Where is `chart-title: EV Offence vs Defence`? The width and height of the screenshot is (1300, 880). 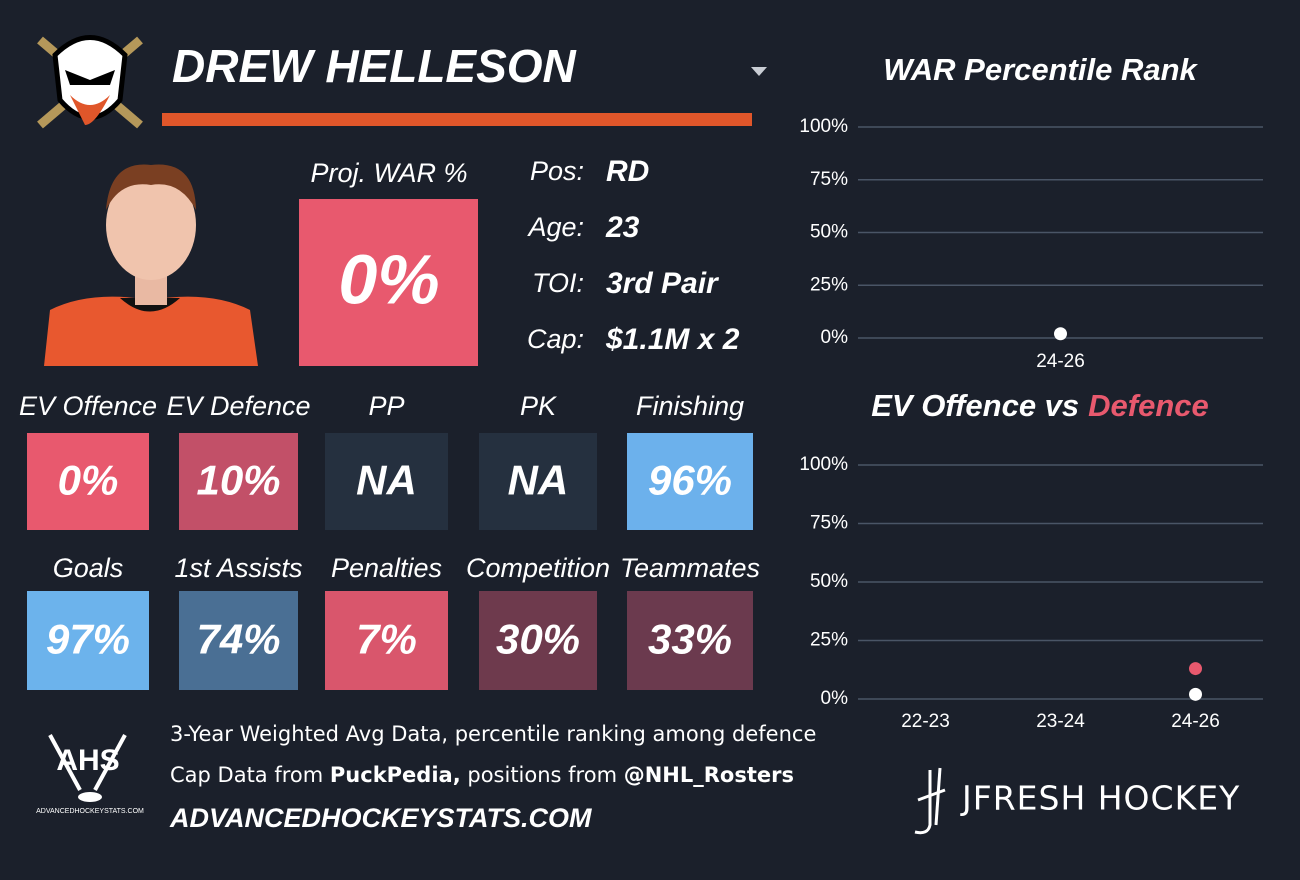 chart-title: EV Offence vs Defence is located at coordinates (1040, 405).